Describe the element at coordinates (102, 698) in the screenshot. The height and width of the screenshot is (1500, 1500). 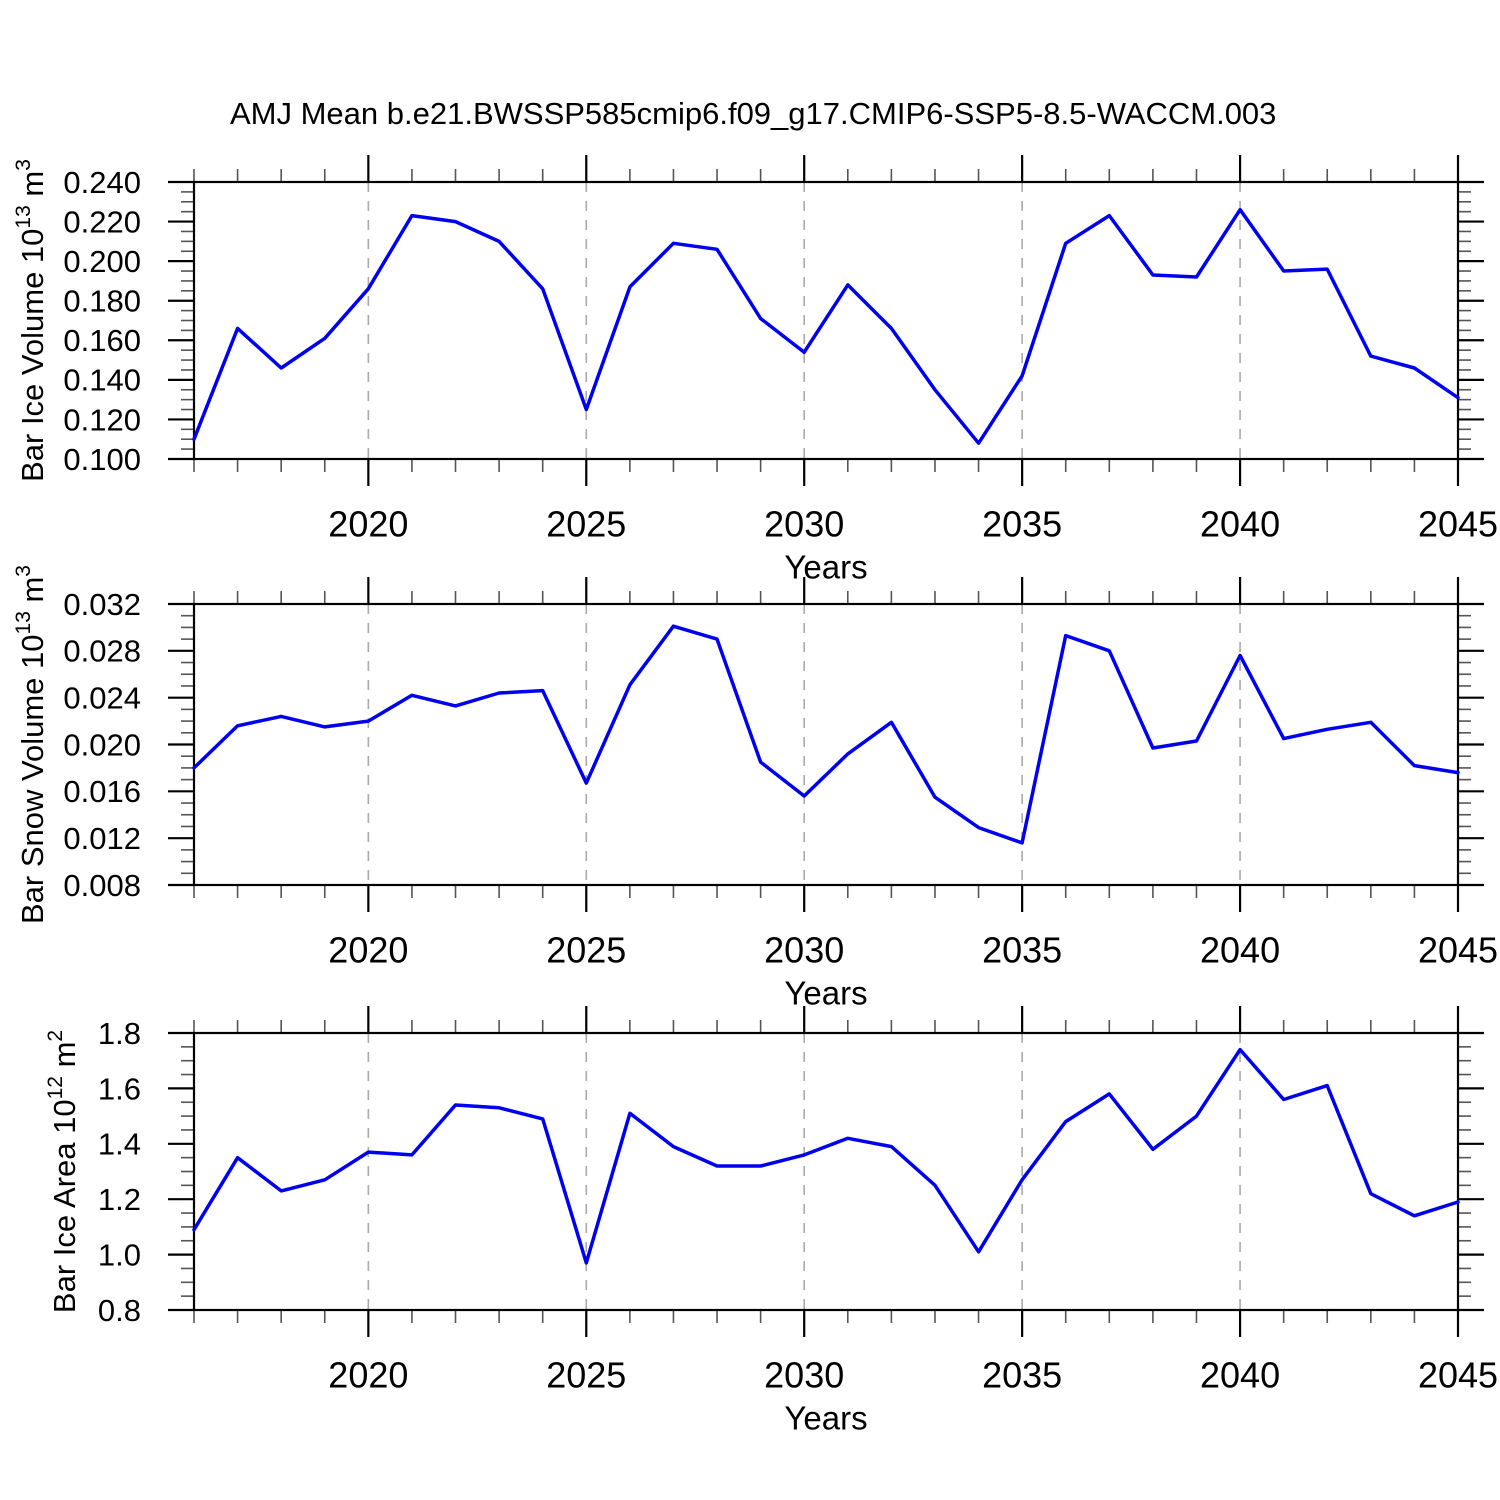
I see `y-tick-label: 0.024` at that location.